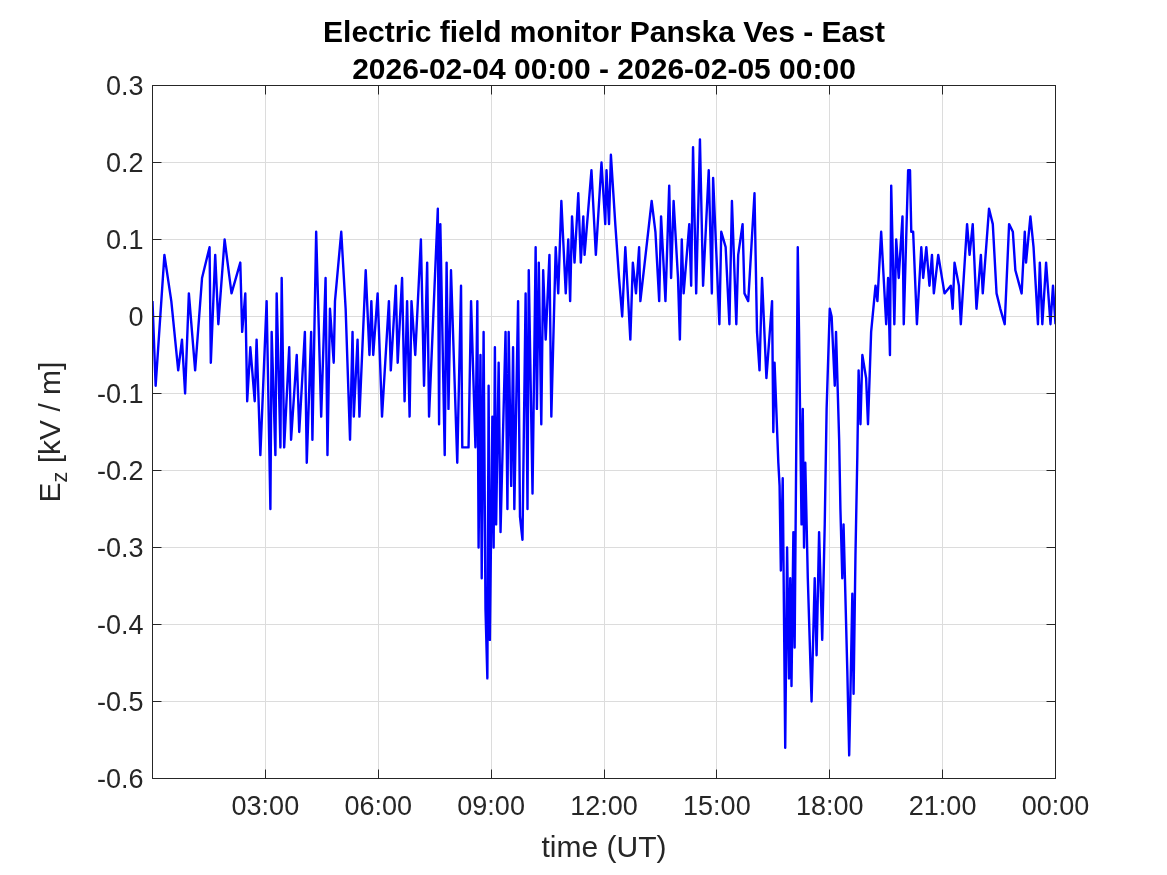  Describe the element at coordinates (124, 86) in the screenshot. I see `y-tick-label: 0.3` at that location.